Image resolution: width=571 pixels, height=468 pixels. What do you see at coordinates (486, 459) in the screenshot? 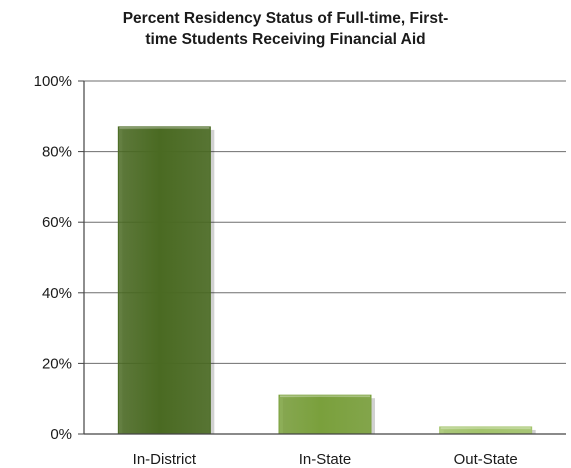
I see `x-tick-label: Out-State` at bounding box center [486, 459].